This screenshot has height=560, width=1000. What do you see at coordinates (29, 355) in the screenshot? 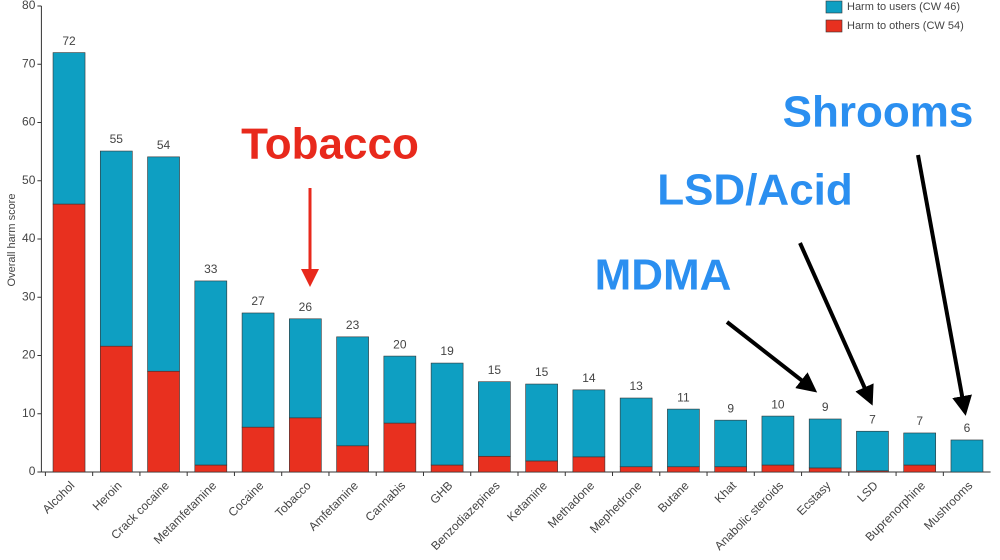
I see `y-tick-label: 20` at bounding box center [29, 355].